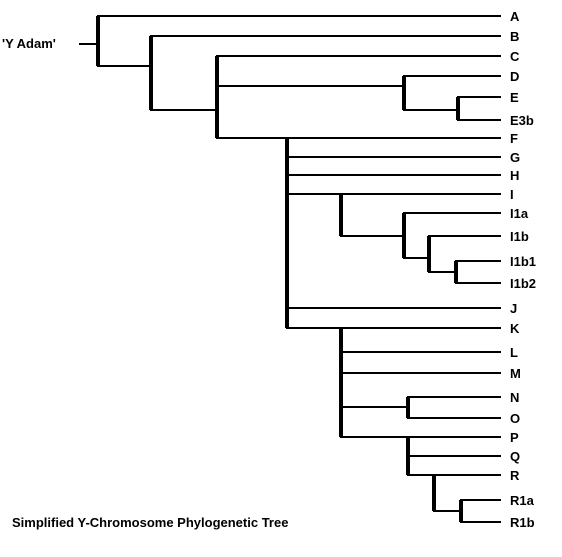 The height and width of the screenshot is (557, 562). I want to click on leaf-label-f: F, so click(514, 138).